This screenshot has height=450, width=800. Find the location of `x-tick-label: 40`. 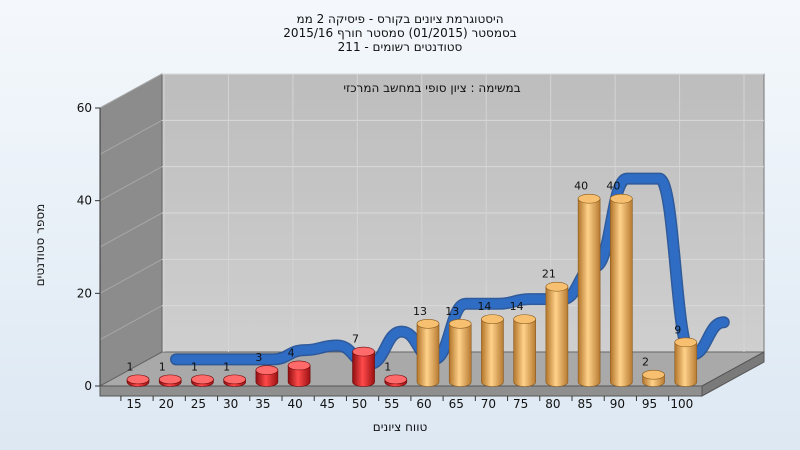

x-tick-label: 40 is located at coordinates (294, 404).